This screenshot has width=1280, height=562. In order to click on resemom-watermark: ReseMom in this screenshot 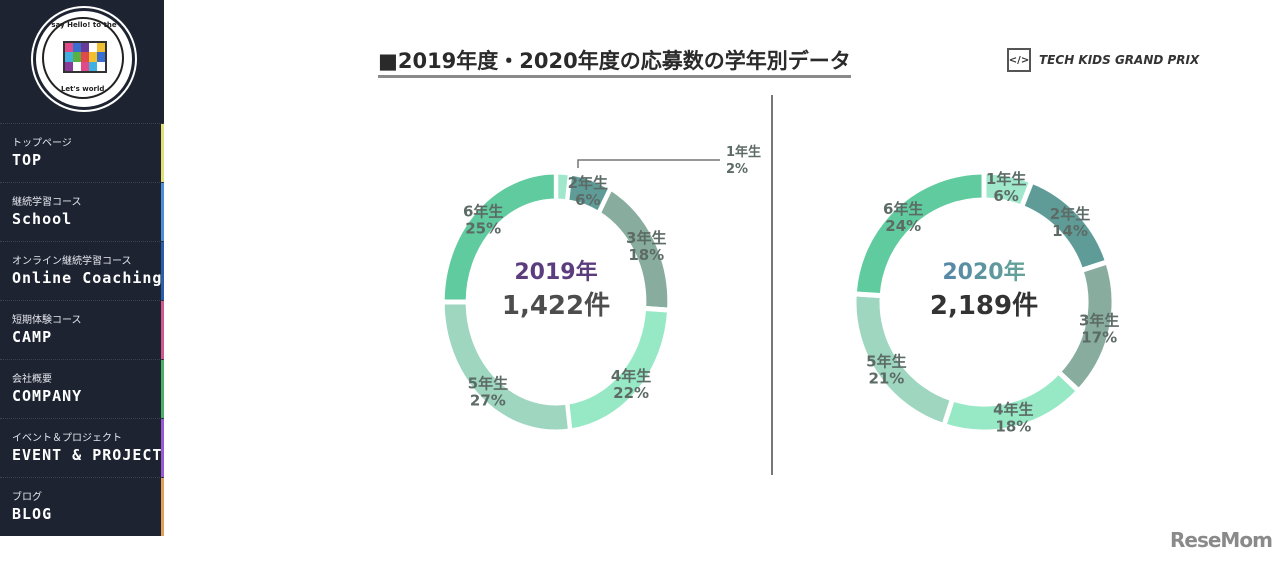, I will do `click(1221, 540)`.